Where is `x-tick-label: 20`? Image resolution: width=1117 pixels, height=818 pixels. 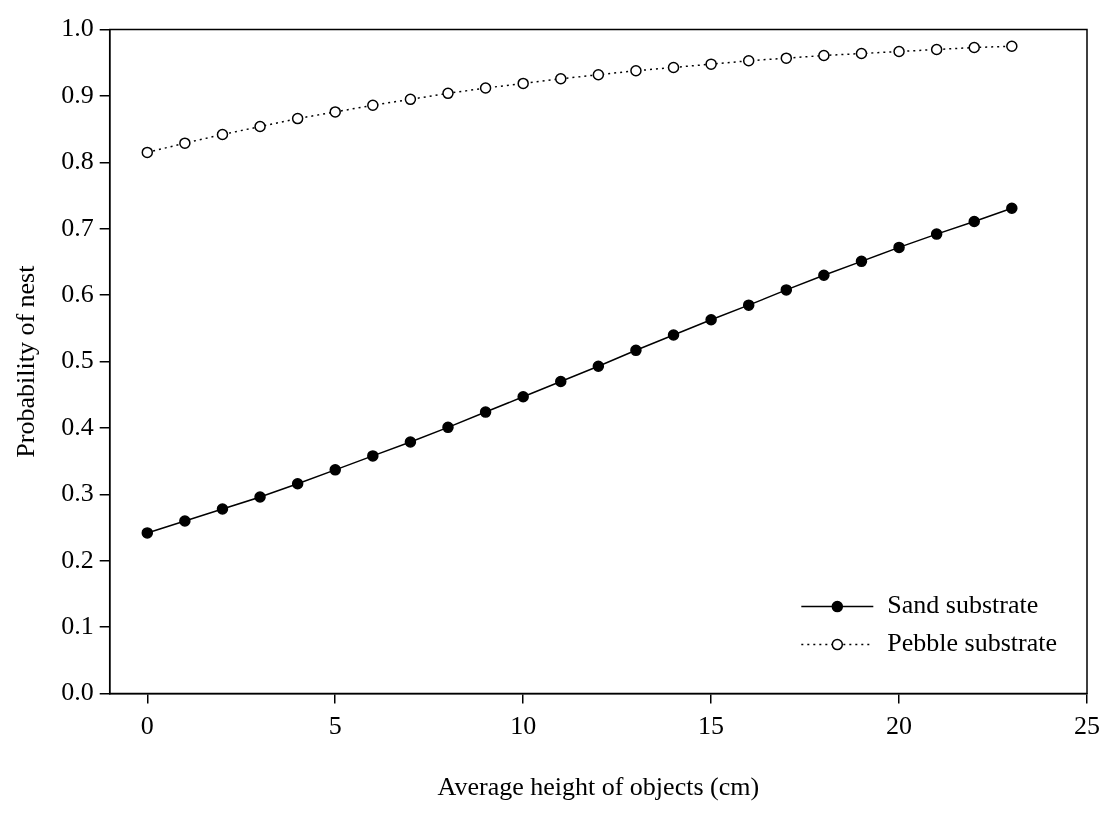 x-tick-label: 20 is located at coordinates (899, 726).